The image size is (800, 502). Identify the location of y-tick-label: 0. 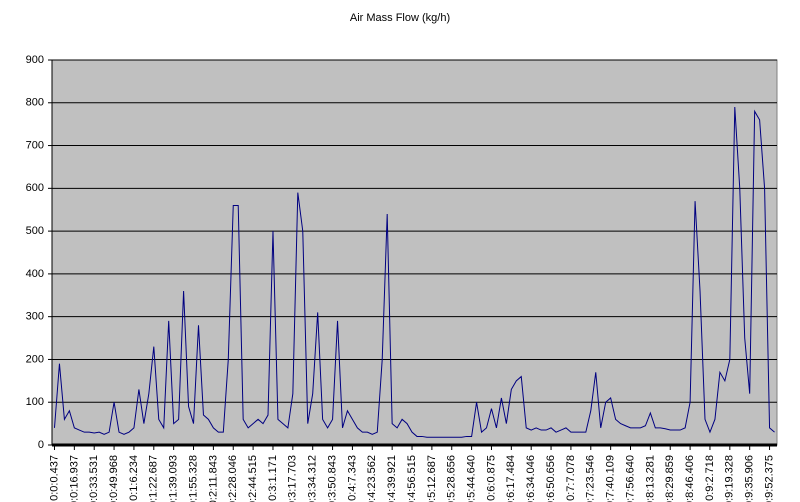
(41, 445).